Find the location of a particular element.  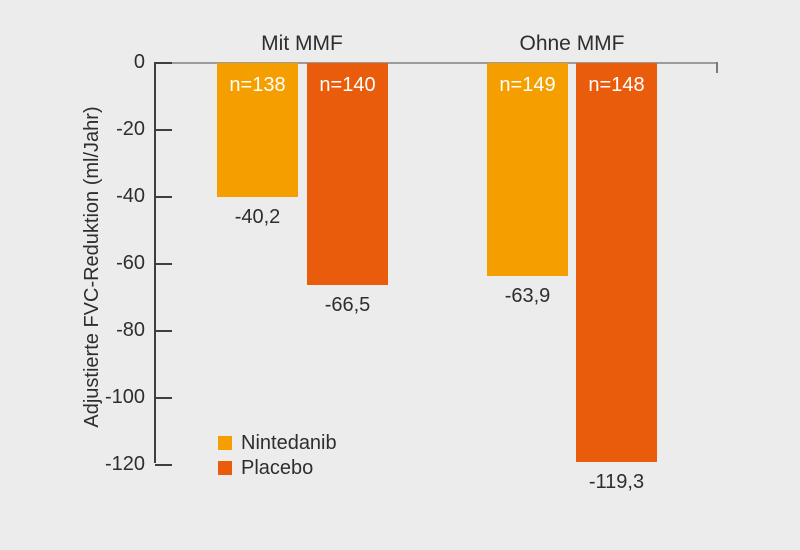

bar-n-label: n=149 is located at coordinates (527, 85).